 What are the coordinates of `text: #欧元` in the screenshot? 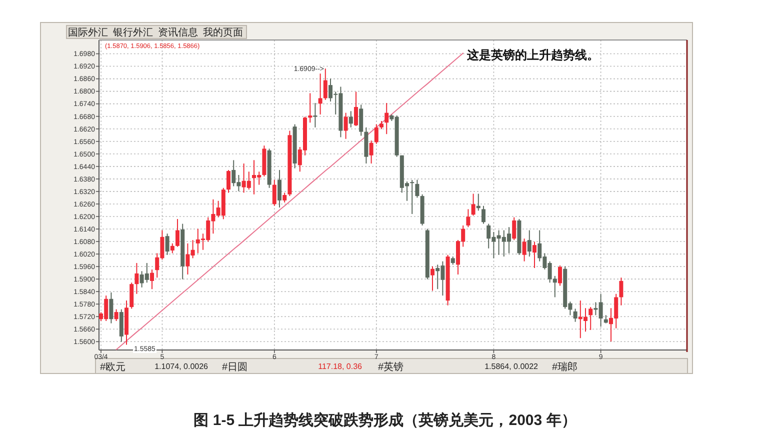 It's located at (113, 367).